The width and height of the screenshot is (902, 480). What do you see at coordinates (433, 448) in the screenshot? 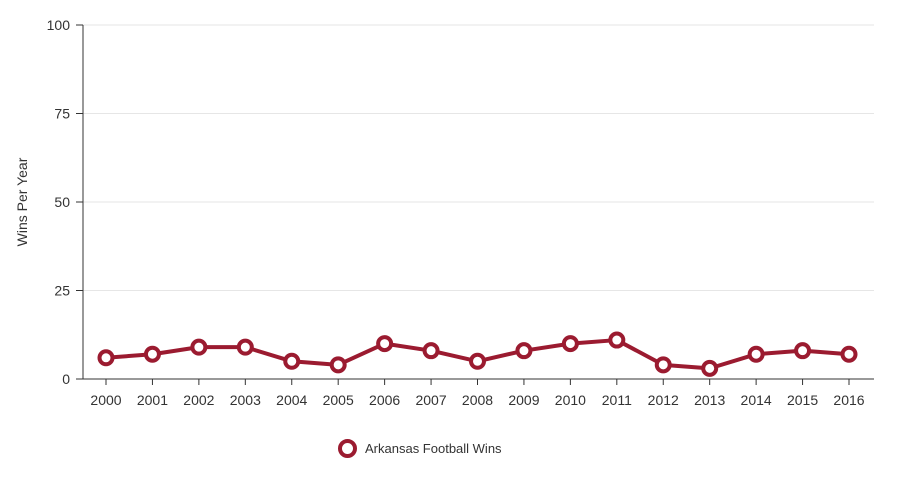
I see `legend-label: Arkansas Football Wins` at bounding box center [433, 448].